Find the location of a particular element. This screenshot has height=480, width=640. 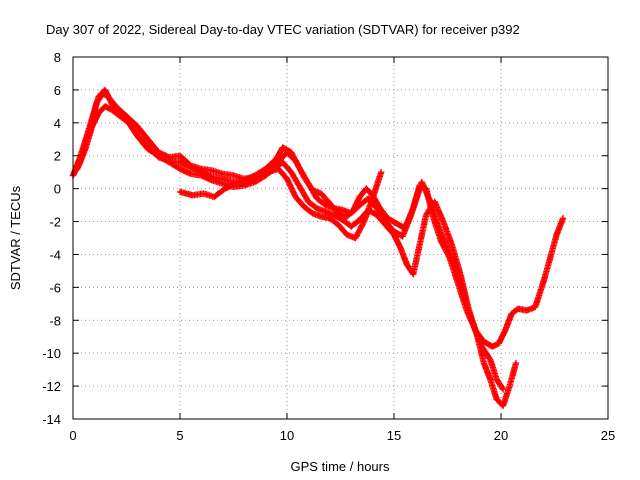

data-points-trace-d is located at coordinates (280, 203).